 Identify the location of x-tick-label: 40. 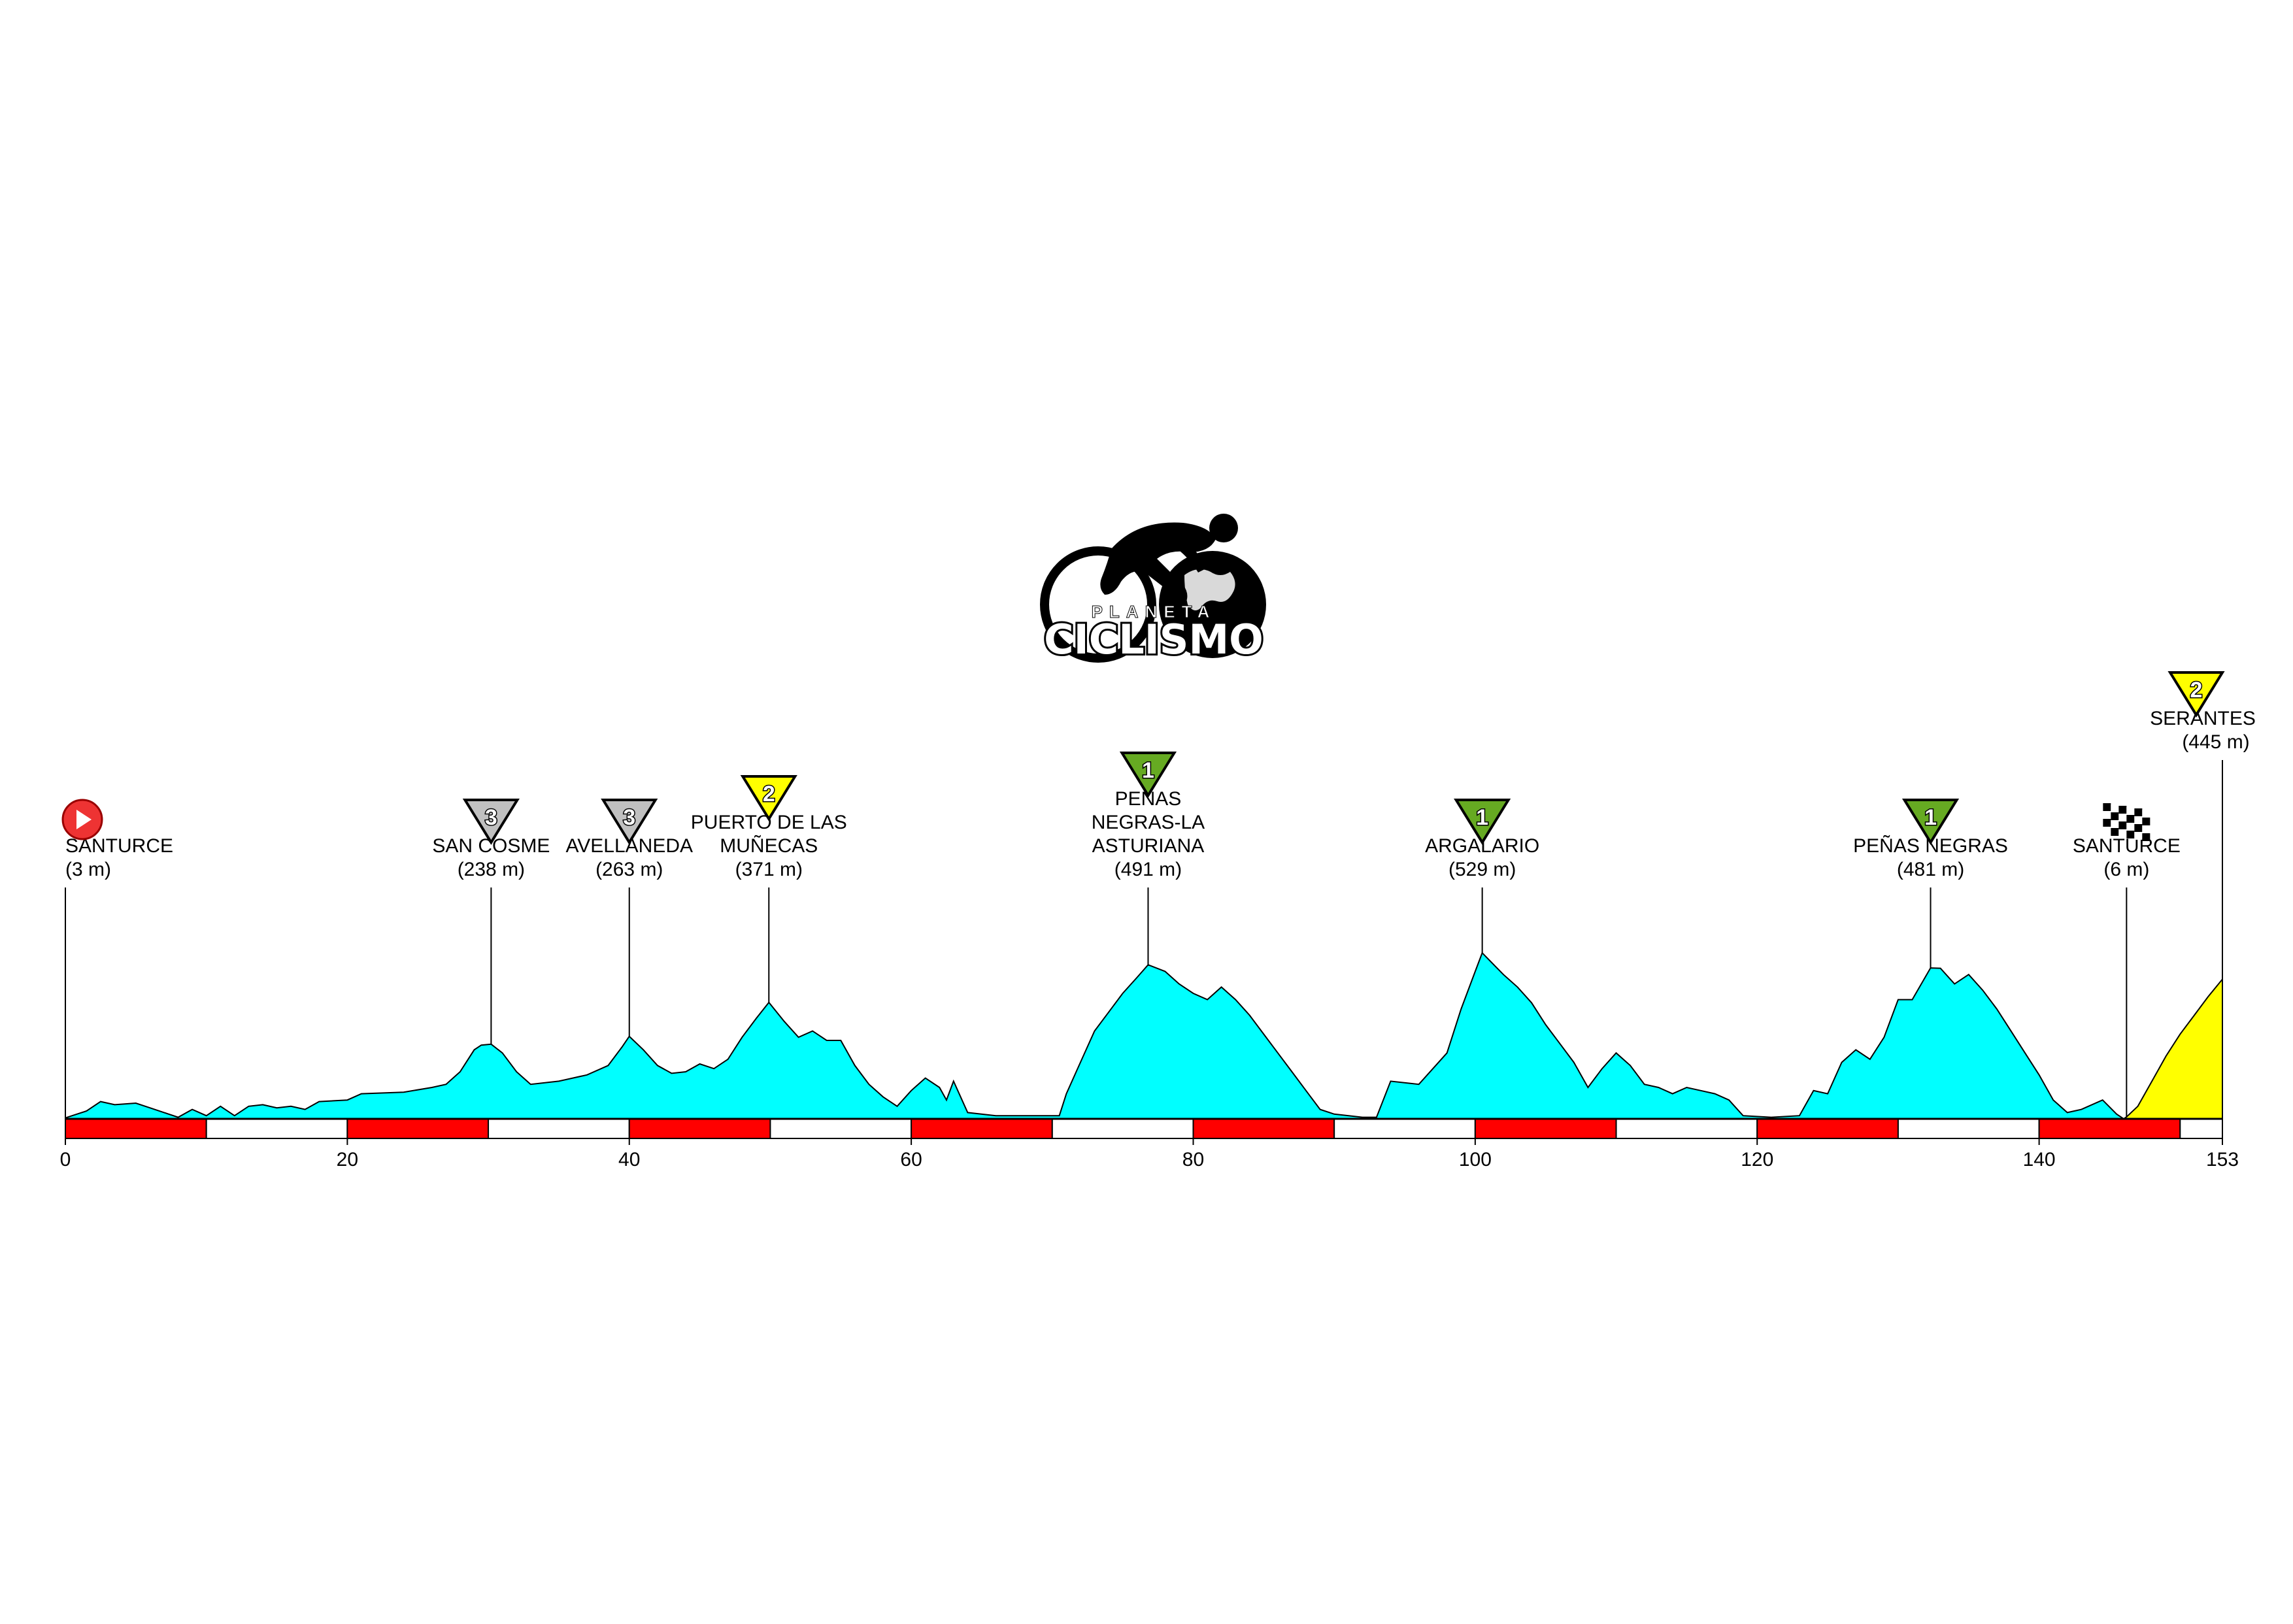
(629, 1159).